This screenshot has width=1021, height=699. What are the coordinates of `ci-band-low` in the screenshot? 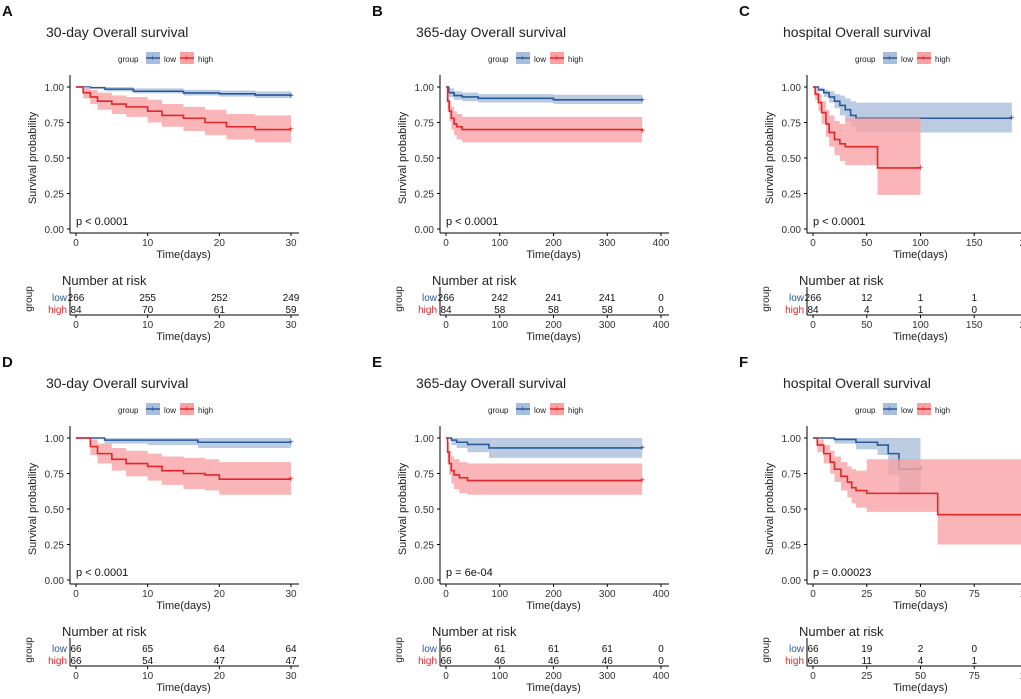 It's located at (867, 466).